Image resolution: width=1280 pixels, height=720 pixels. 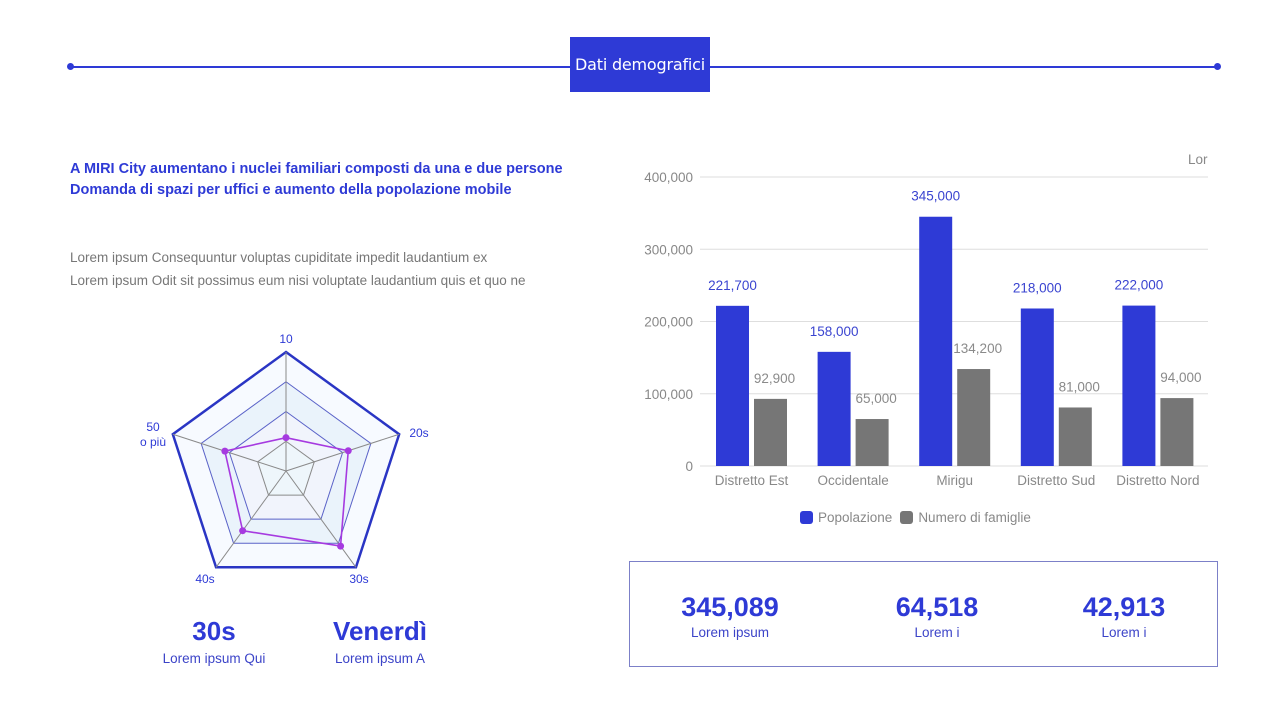 I want to click on stat-age-value: 30s, so click(x=214, y=631).